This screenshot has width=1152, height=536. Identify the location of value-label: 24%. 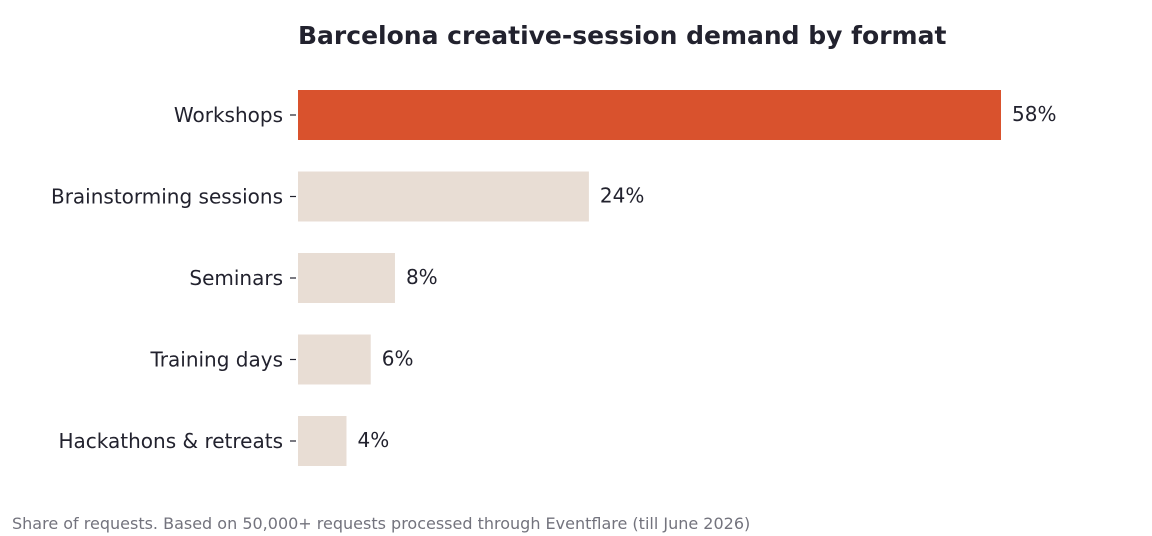
(622, 196).